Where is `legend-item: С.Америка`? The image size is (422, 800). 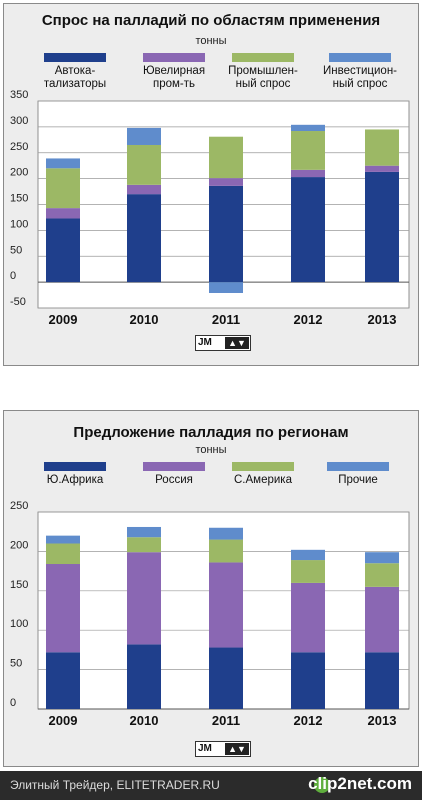
legend-item: С.Америка is located at coordinates (263, 474).